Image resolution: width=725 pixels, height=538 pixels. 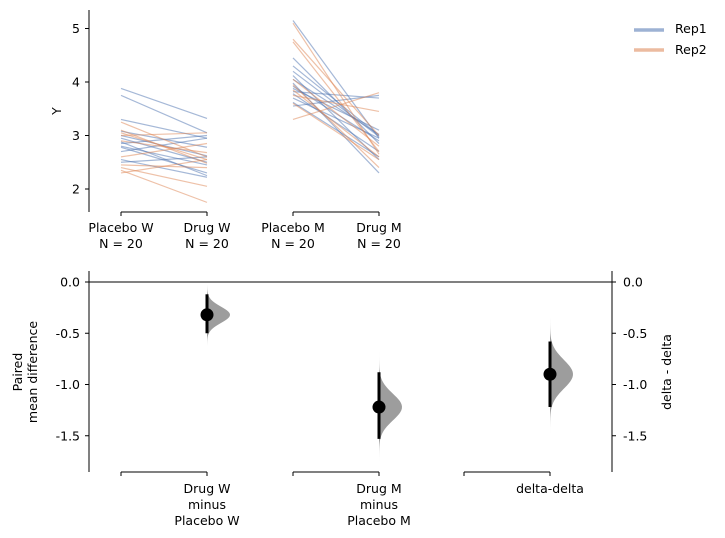 What do you see at coordinates (666, 372) in the screenshot?
I see `right-y-axis-label: delta - delta` at bounding box center [666, 372].